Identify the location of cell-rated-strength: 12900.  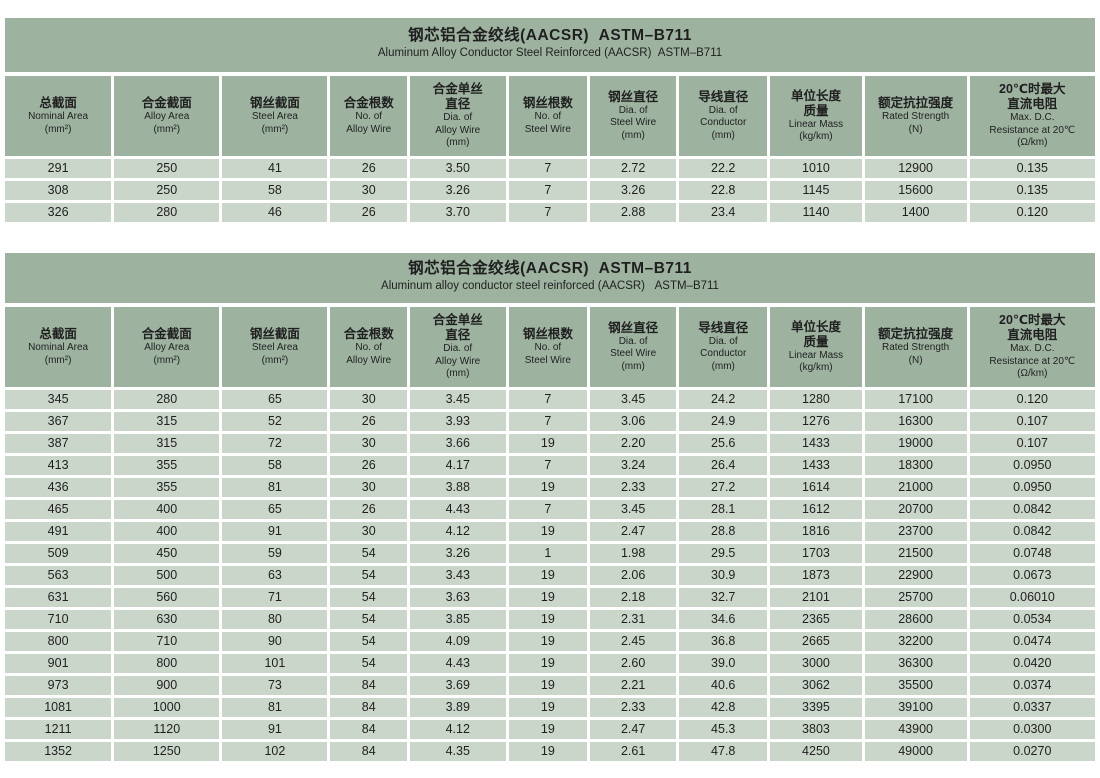
(915, 168).